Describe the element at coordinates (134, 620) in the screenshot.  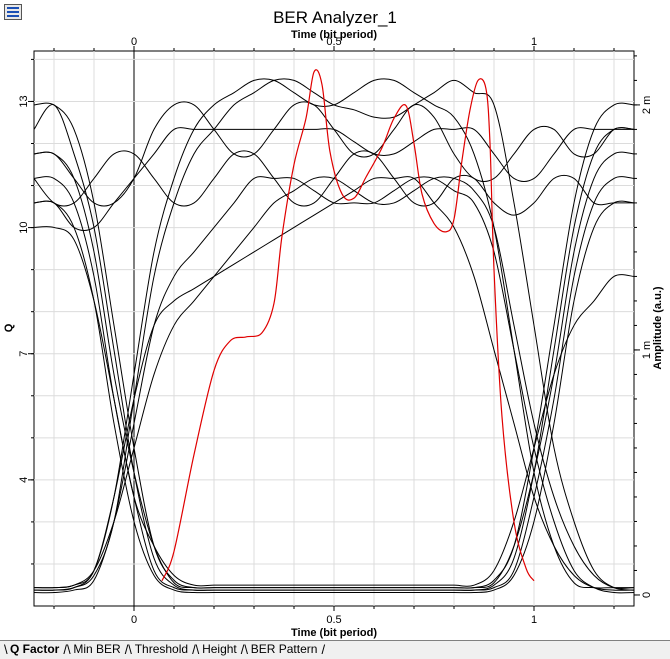
I see `x-tick-label: 0` at that location.